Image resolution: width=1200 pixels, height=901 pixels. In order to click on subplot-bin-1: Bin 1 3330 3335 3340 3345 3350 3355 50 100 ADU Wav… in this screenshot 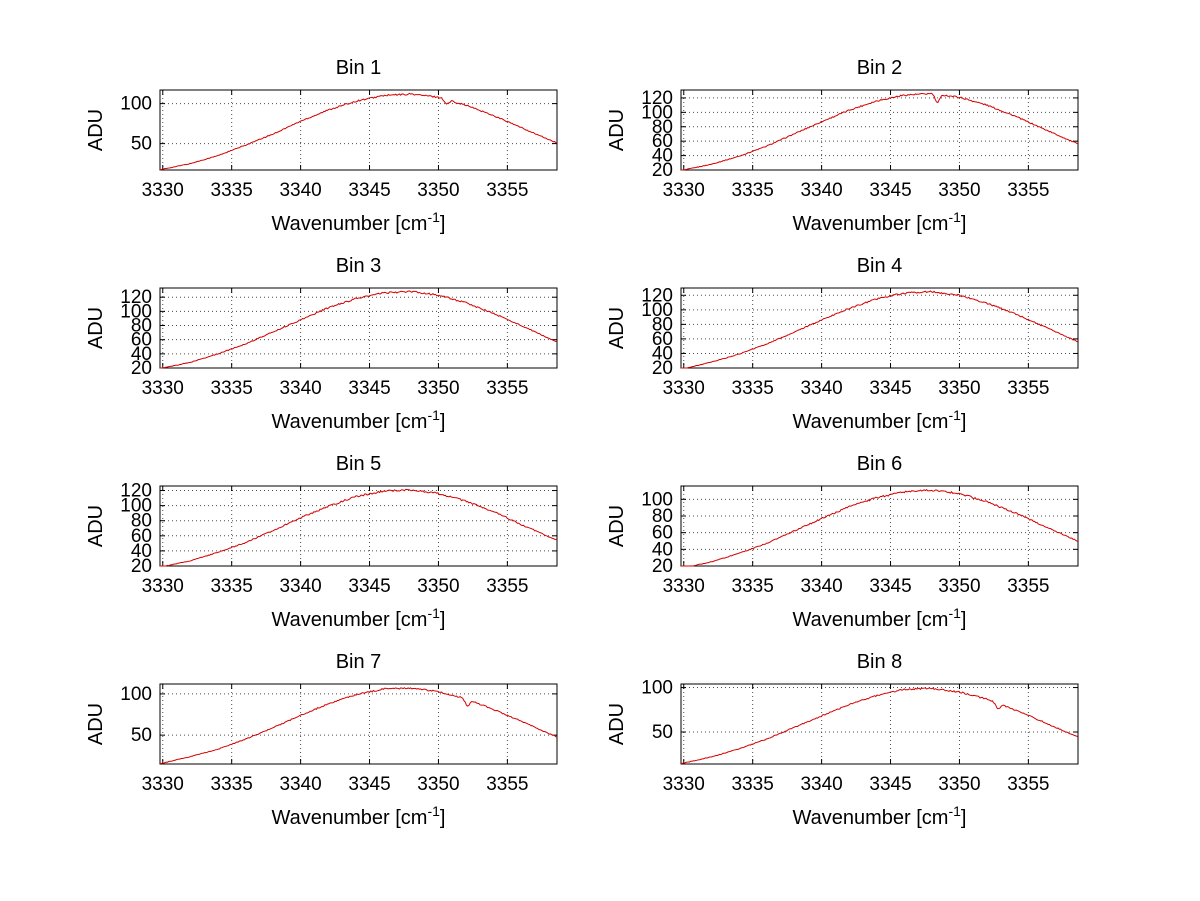, I will do `click(321, 146)`.